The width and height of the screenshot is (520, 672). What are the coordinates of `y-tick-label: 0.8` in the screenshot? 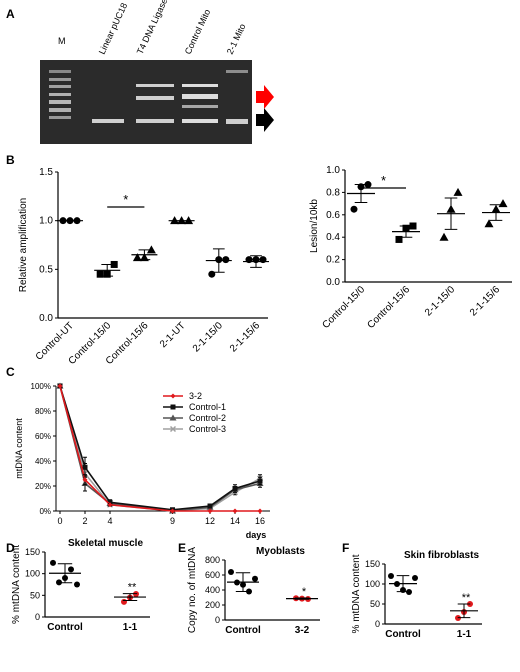 It's located at (333, 192).